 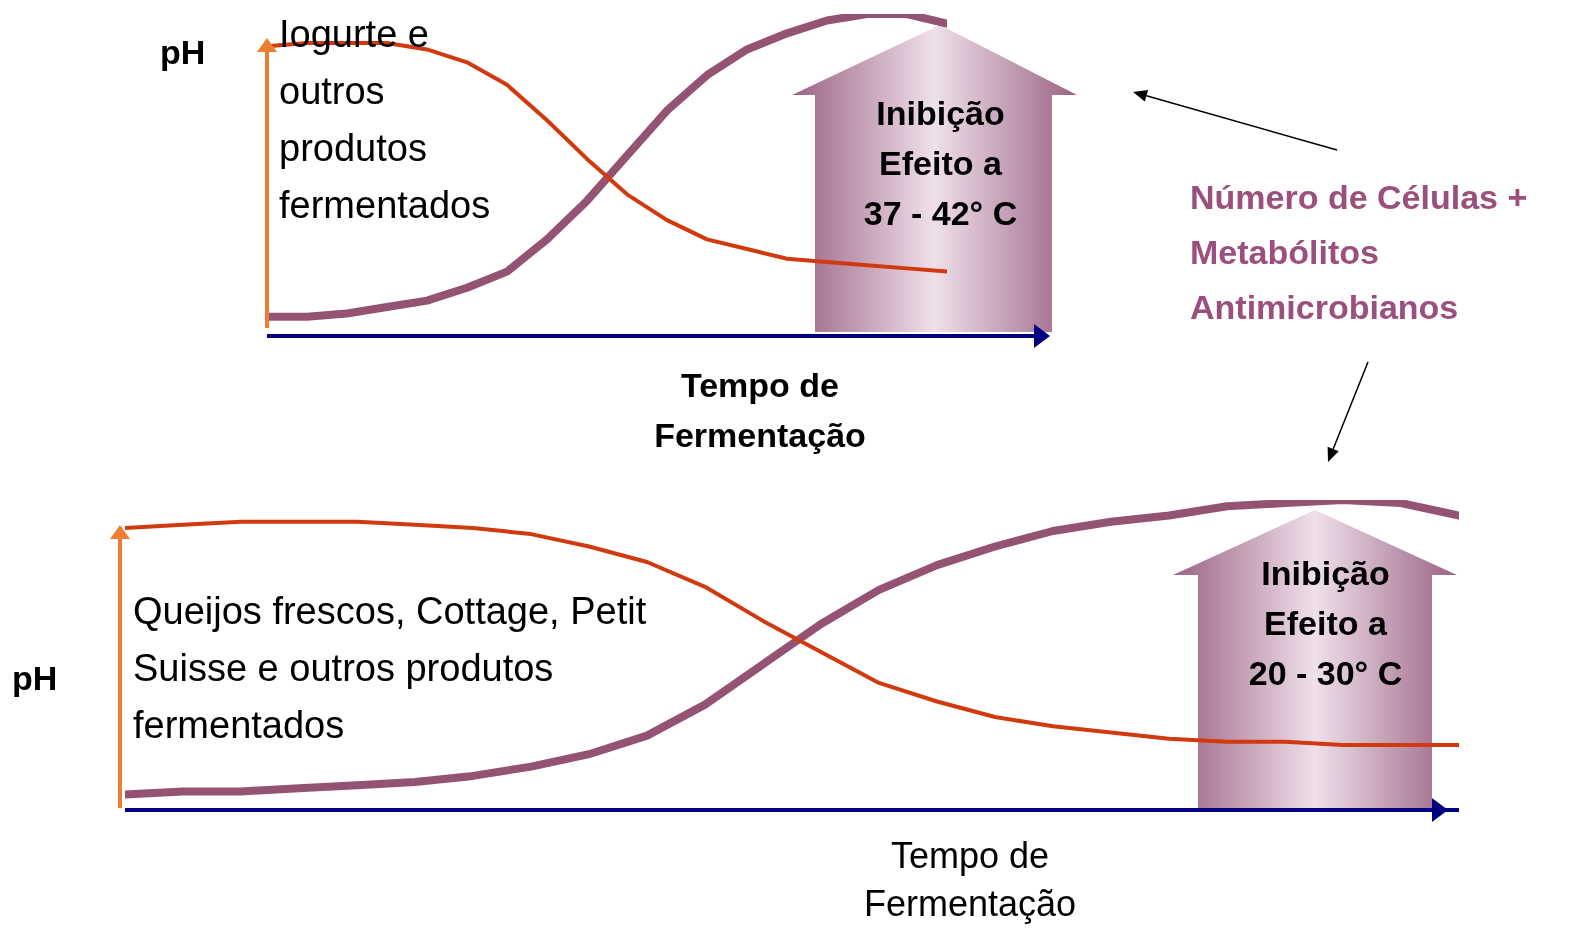 What do you see at coordinates (940, 163) in the screenshot?
I see `annotation: Inibição Efeito a 37 - 42° C` at bounding box center [940, 163].